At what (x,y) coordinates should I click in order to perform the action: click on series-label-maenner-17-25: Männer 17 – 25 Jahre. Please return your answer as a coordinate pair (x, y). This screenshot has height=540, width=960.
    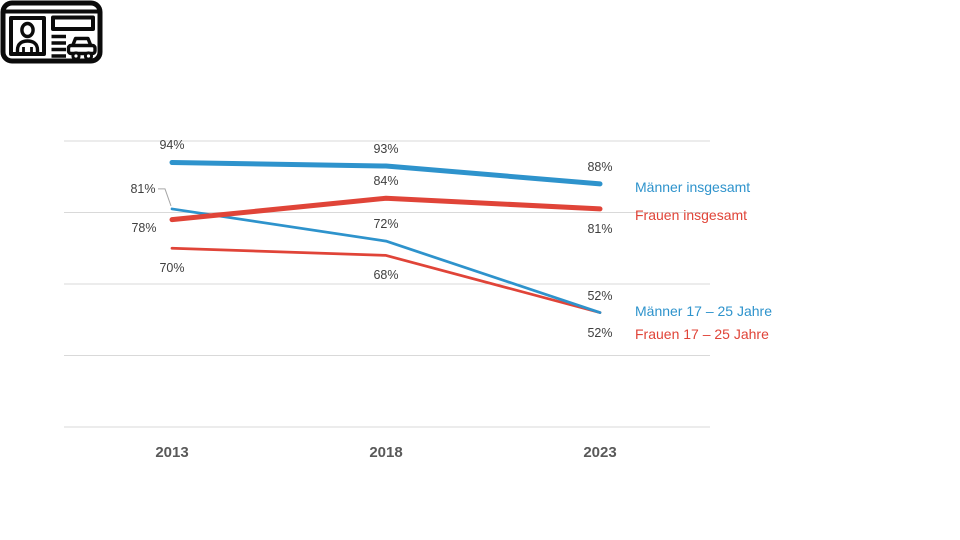
    Looking at the image, I should click on (703, 311).